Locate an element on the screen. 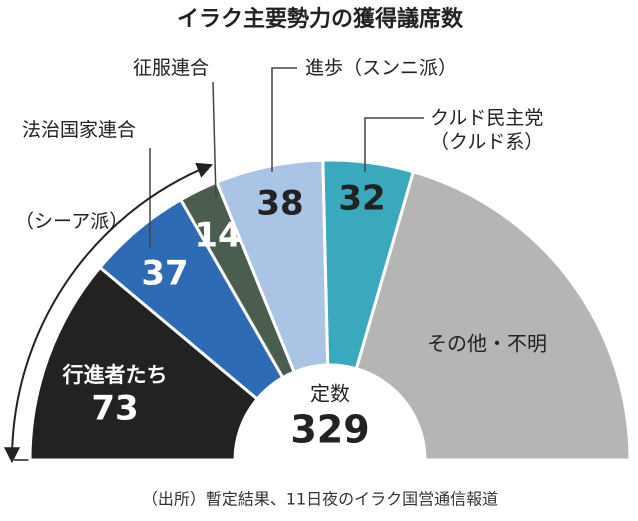  total-value: 329 is located at coordinates (329, 430).